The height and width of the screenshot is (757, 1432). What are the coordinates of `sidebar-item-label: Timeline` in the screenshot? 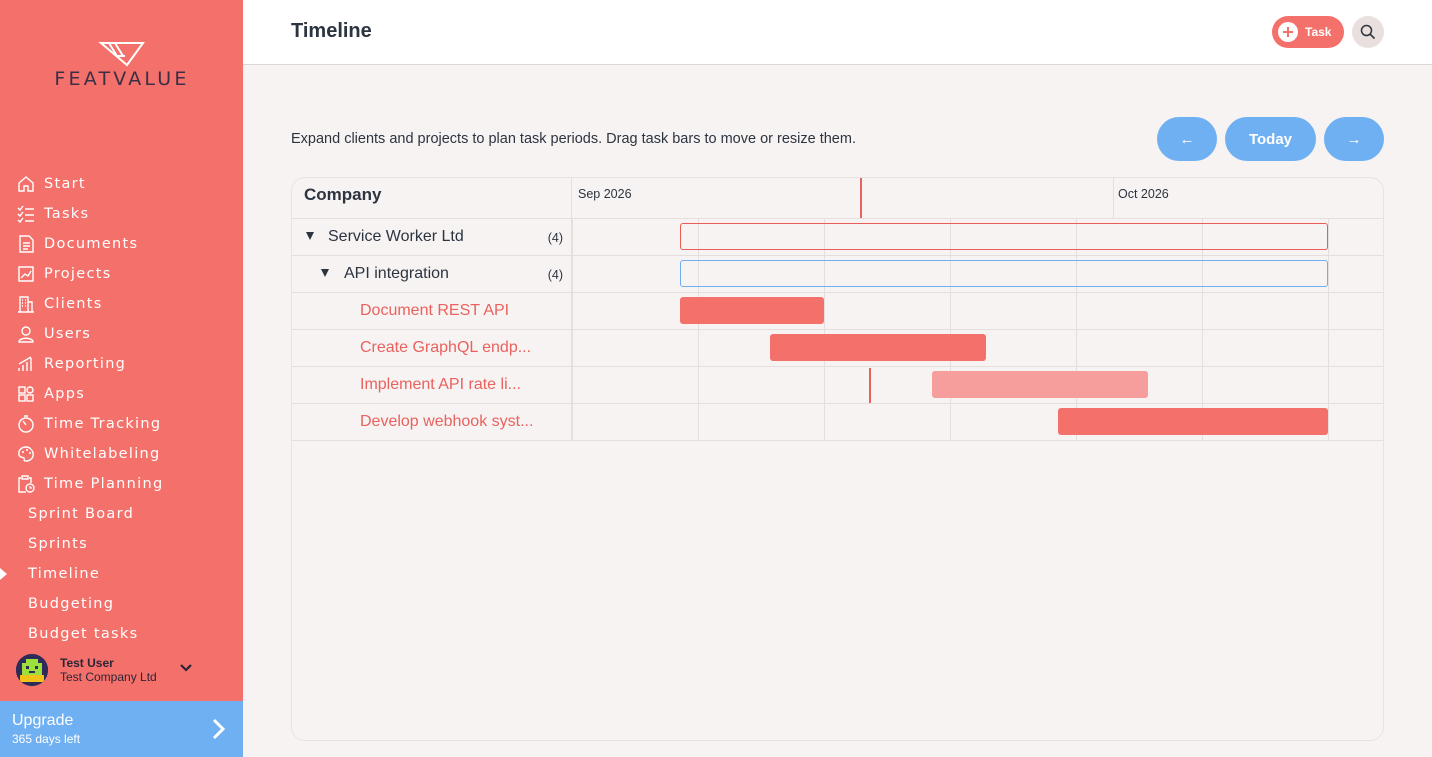 It's located at (64, 574).